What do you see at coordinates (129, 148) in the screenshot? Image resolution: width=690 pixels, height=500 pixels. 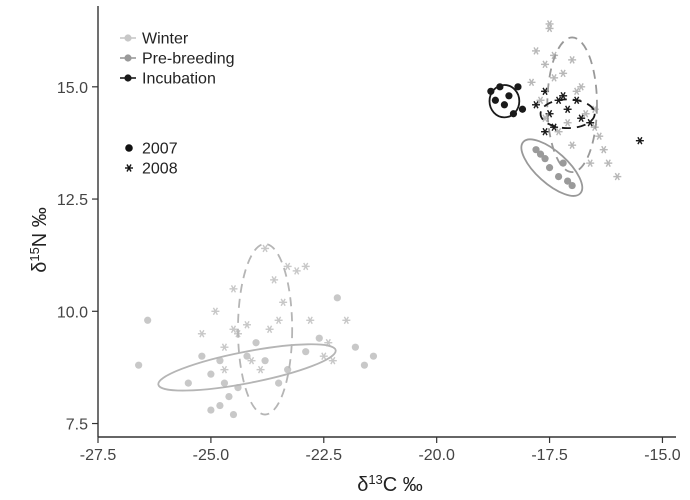 I see `legend-year-marker` at bounding box center [129, 148].